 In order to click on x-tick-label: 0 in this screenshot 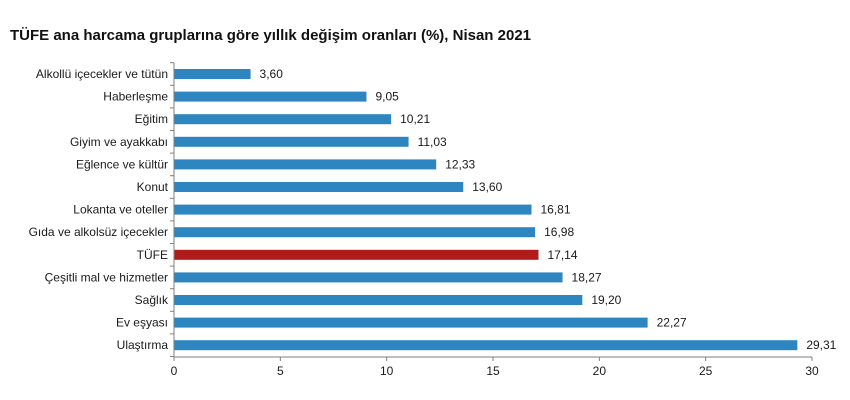, I will do `click(174, 371)`.